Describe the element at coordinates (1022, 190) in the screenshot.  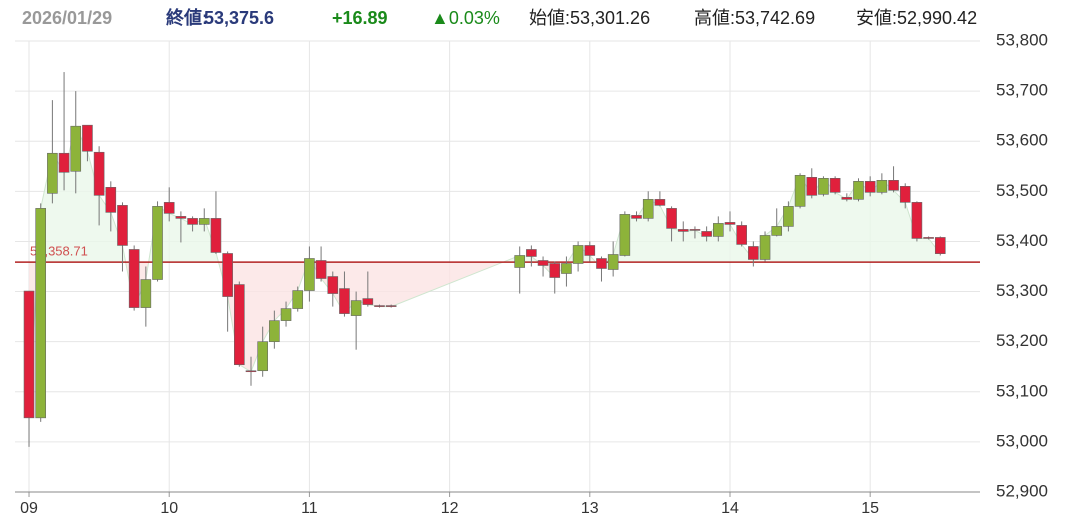
I see `y-tick-label: 53,500` at that location.